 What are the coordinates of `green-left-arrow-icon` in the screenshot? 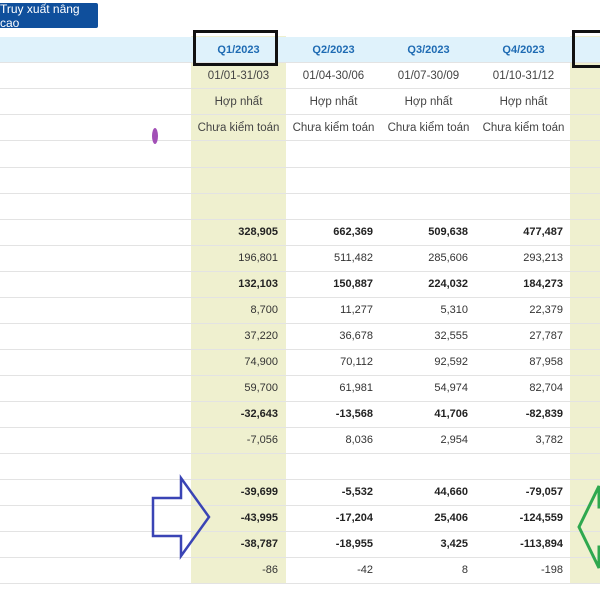 It's located at (588, 527).